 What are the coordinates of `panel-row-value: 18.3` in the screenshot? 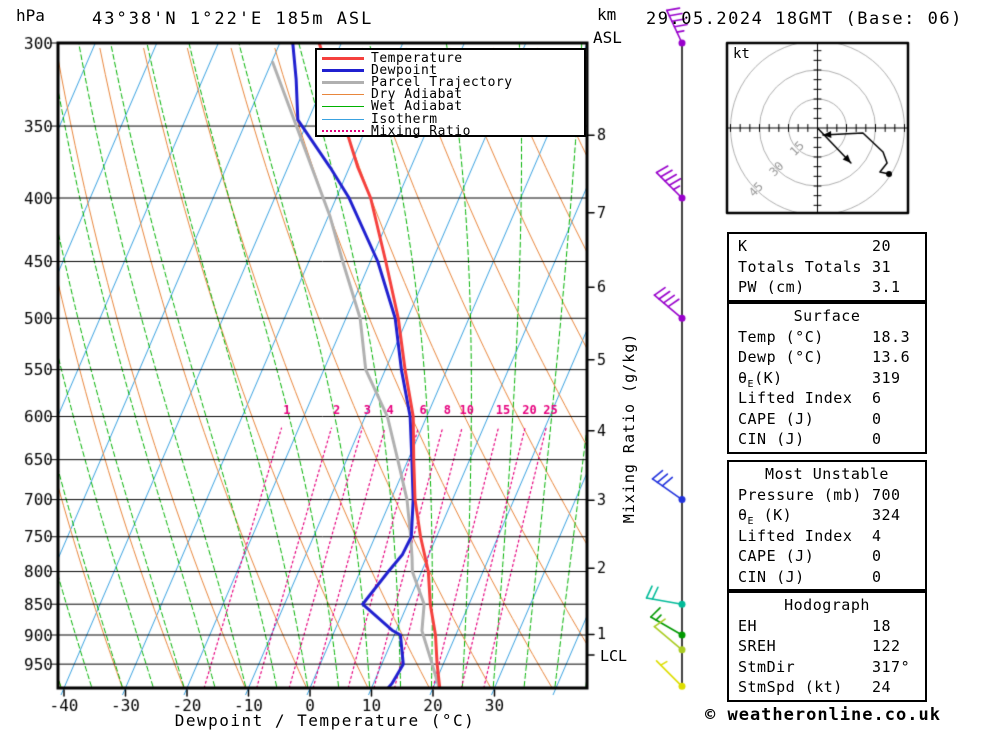 It's located at (891, 336).